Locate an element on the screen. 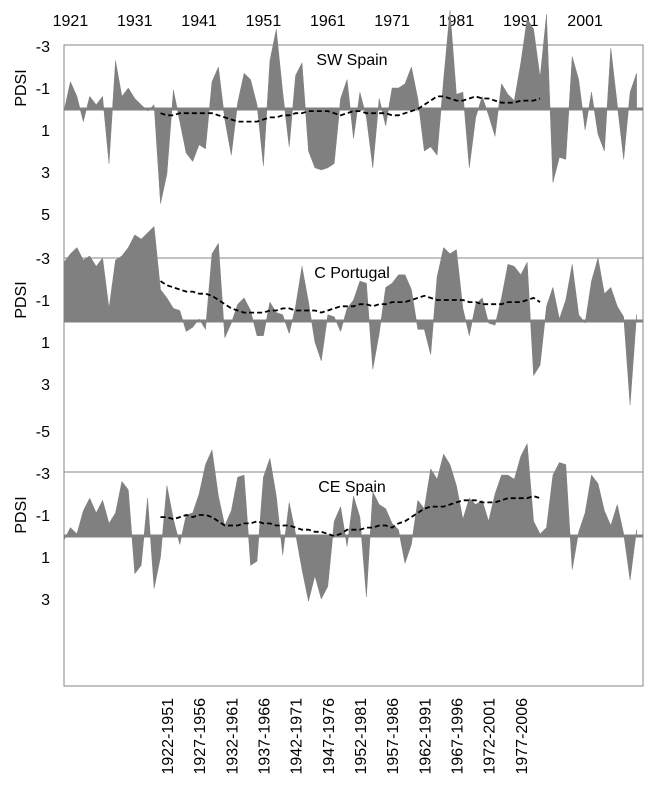 The image size is (647, 787). top-axis-tick-label: 2001 is located at coordinates (585, 21).